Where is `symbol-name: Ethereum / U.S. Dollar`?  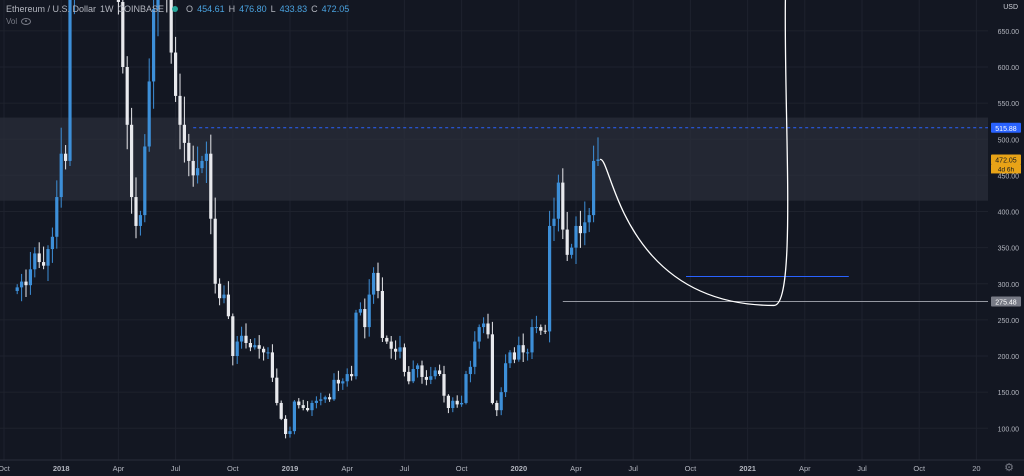 symbol-name: Ethereum / U.S. Dollar is located at coordinates (51, 9).